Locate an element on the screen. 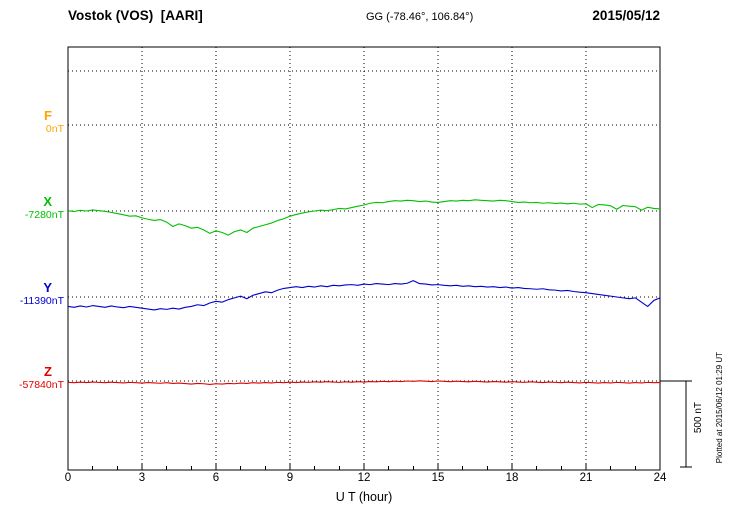  component-label-X: X -7280nT is located at coordinates (33, 208).